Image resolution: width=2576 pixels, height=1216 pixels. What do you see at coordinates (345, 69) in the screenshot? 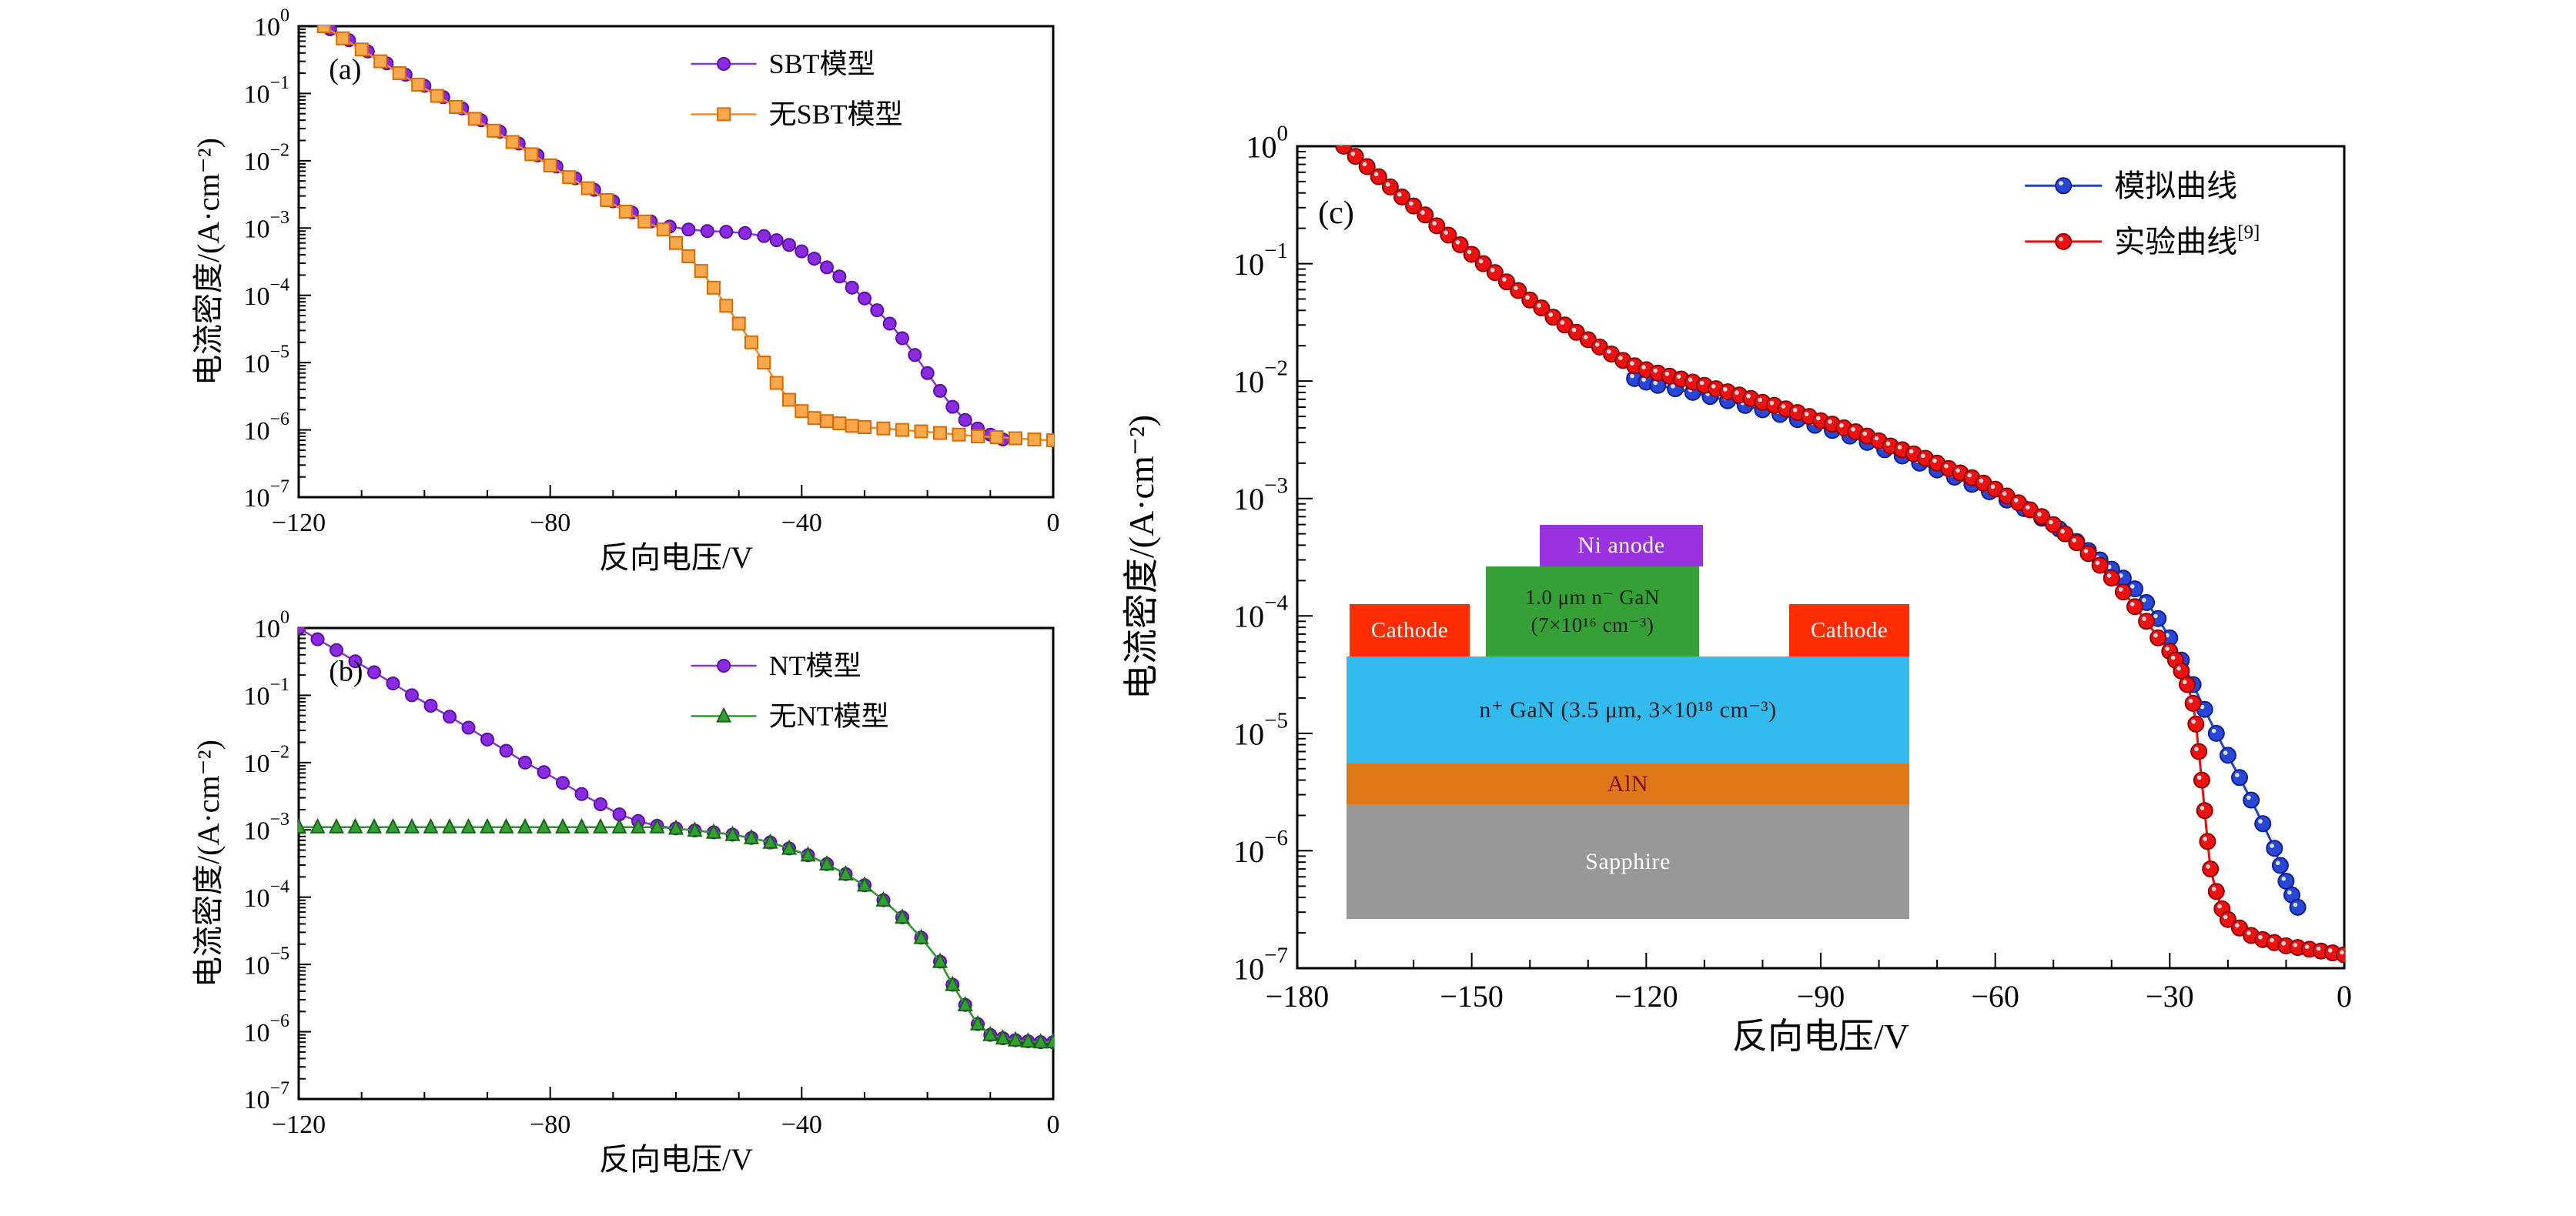
I see `svg-text: (a)` at bounding box center [345, 69].